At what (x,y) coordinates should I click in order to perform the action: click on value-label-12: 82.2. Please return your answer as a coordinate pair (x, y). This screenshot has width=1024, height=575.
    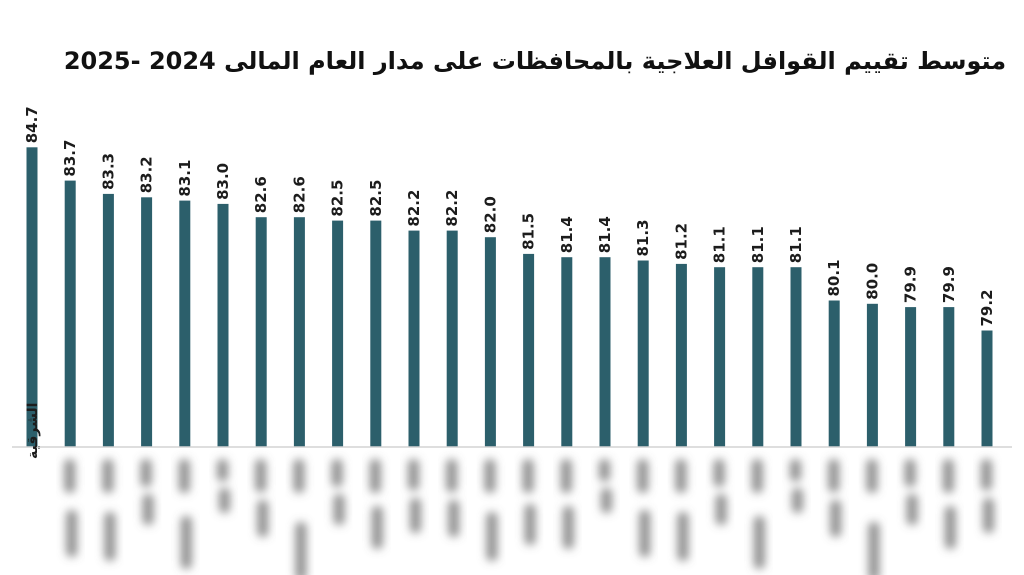
    Looking at the image, I should click on (452, 208).